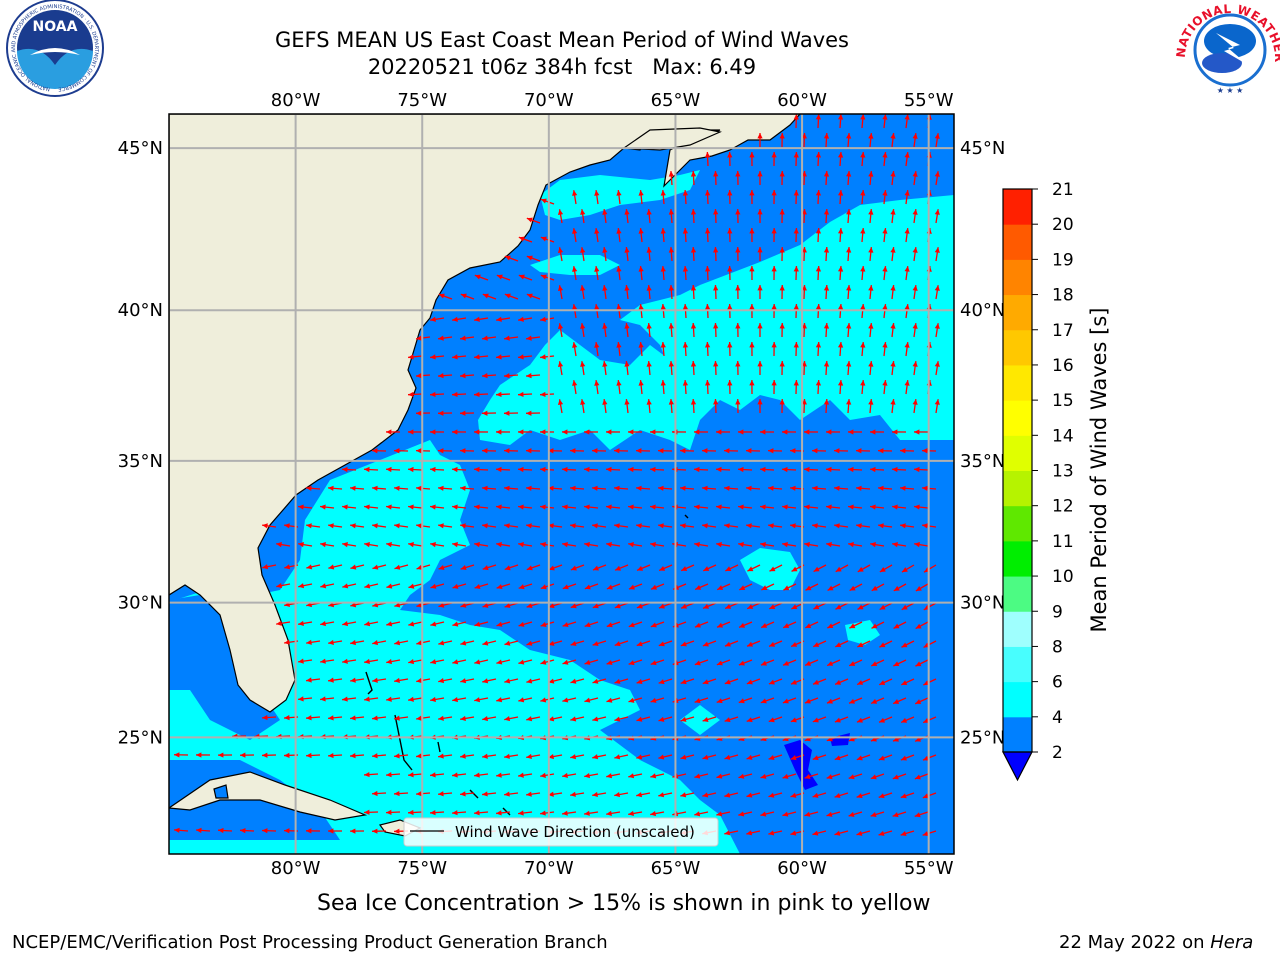 This screenshot has height=960, width=1280. What do you see at coordinates (1063, 577) in the screenshot?
I see `colorbar-tick-label: 10` at bounding box center [1063, 577].